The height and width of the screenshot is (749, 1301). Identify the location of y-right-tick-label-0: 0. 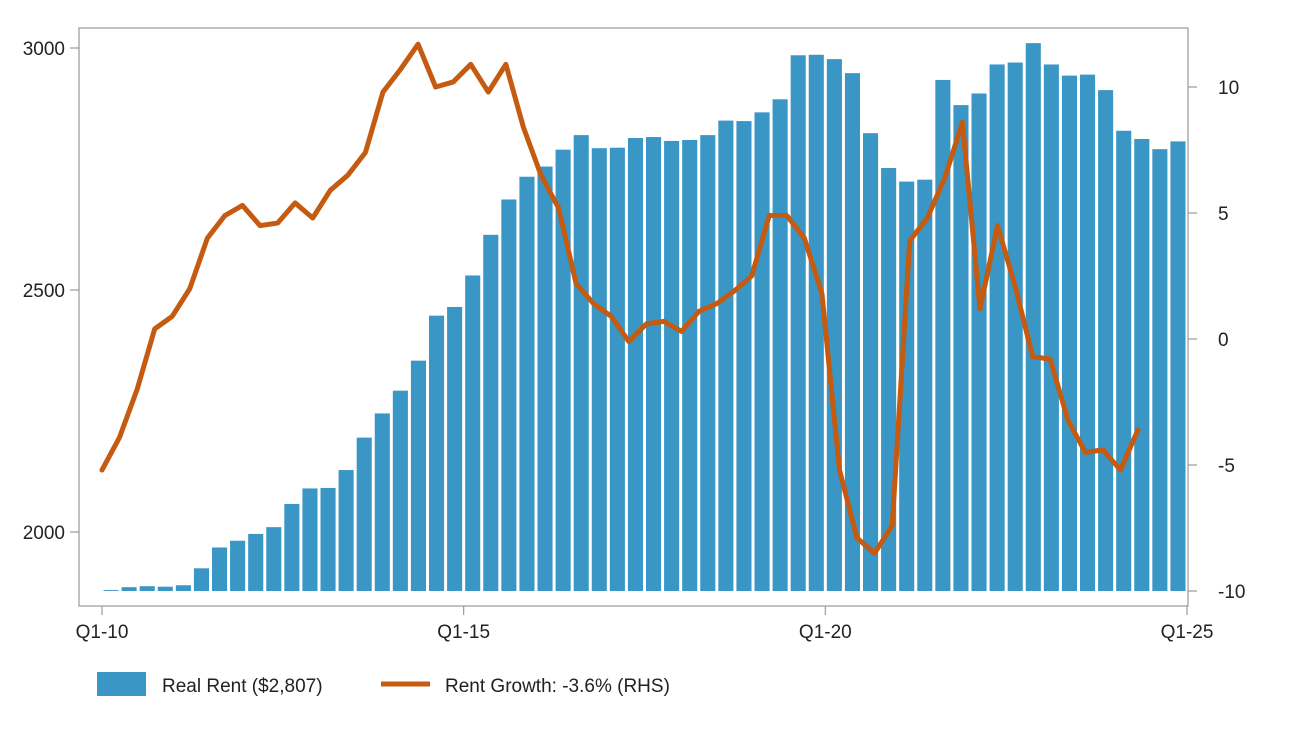
(1223, 340).